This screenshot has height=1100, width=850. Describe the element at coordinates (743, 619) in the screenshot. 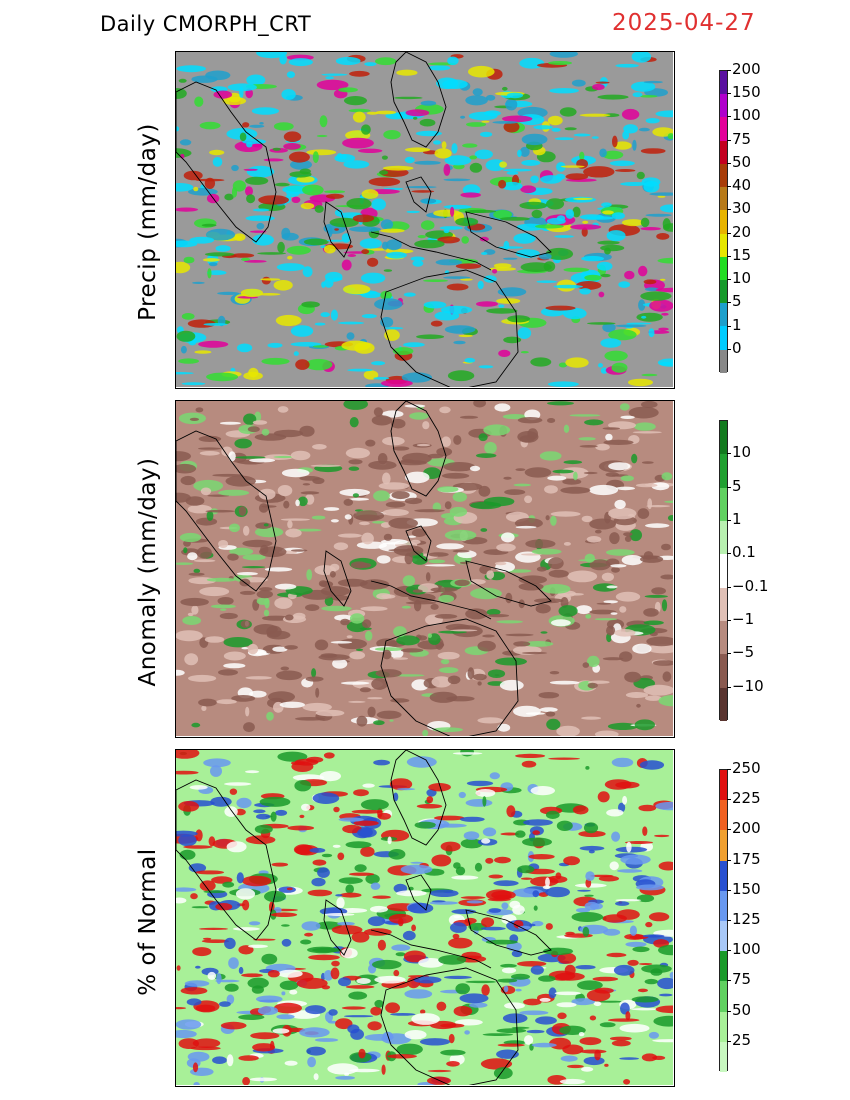

I see `colorbar-tick-label: −1` at that location.